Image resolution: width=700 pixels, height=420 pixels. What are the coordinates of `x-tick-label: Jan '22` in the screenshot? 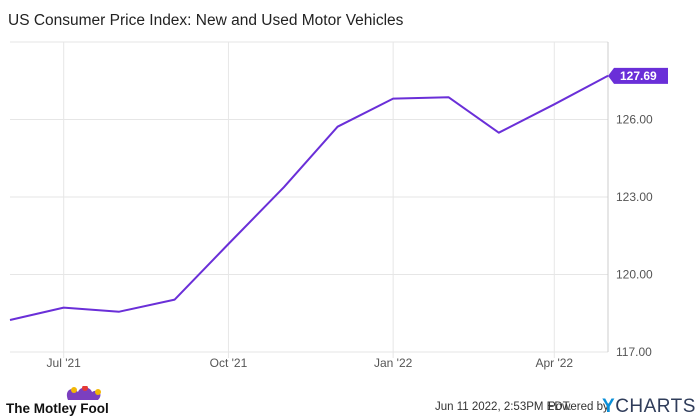 It's located at (393, 363).